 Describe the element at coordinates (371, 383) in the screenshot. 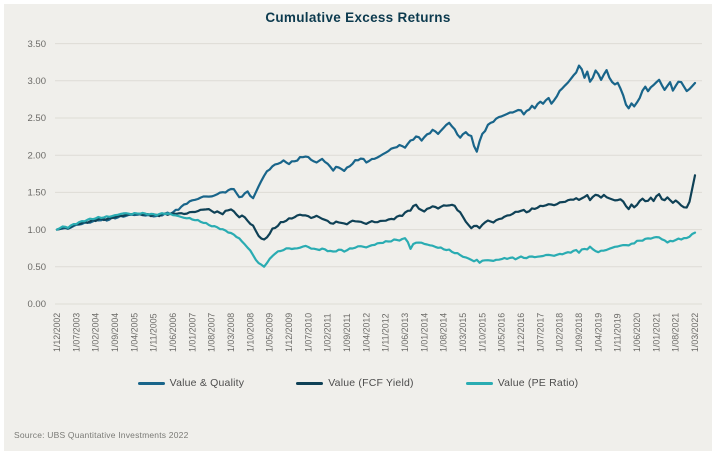

I see `legend-label-value-fcf-yield: Value (FCF Yield)` at that location.